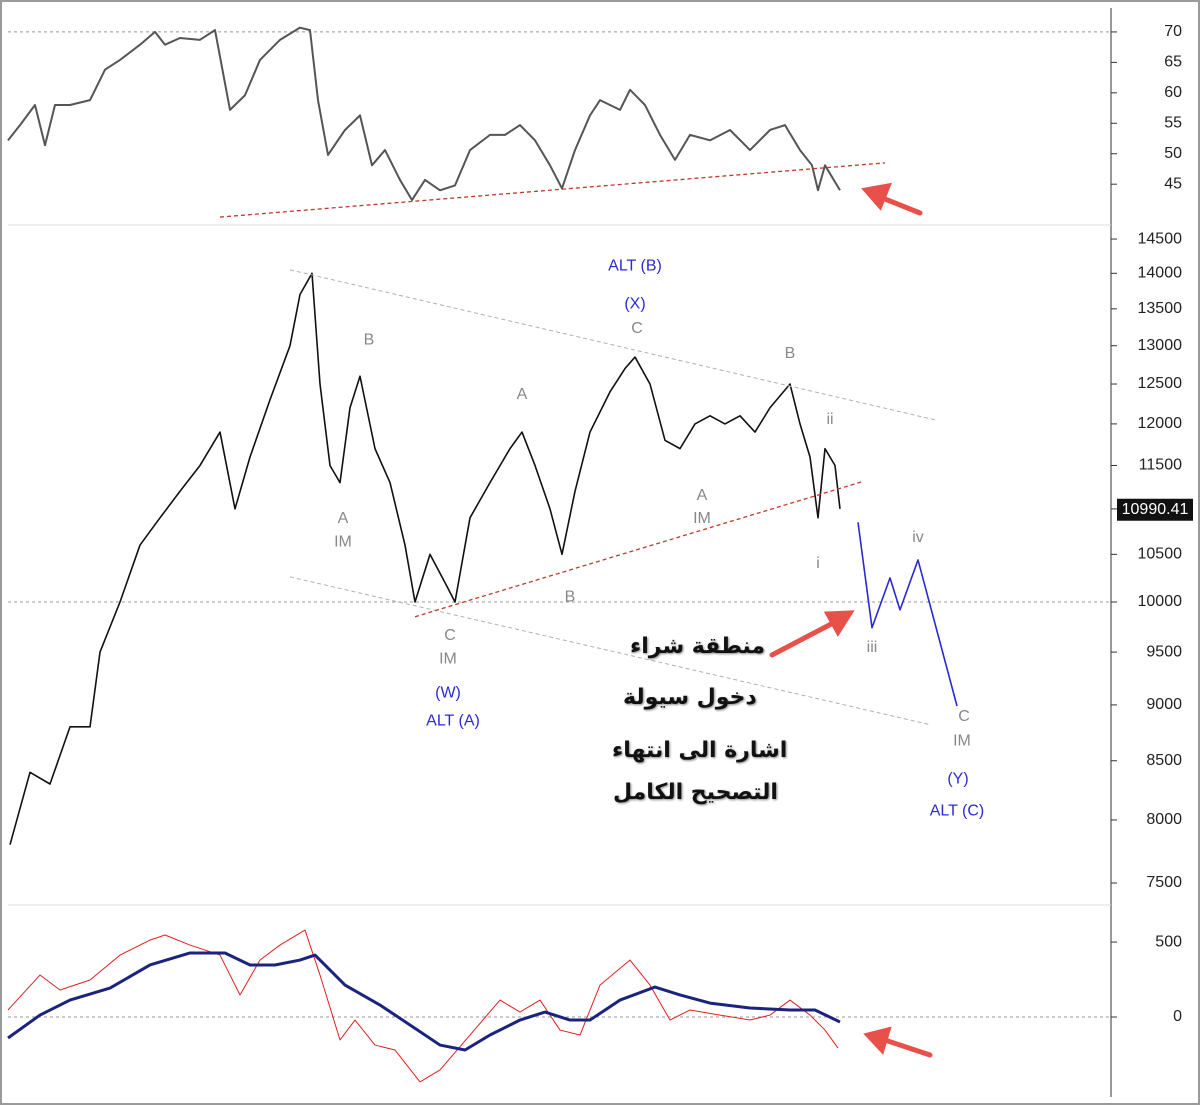 The width and height of the screenshot is (1200, 1105). I want to click on price-label: 10990.41, so click(1155, 509).